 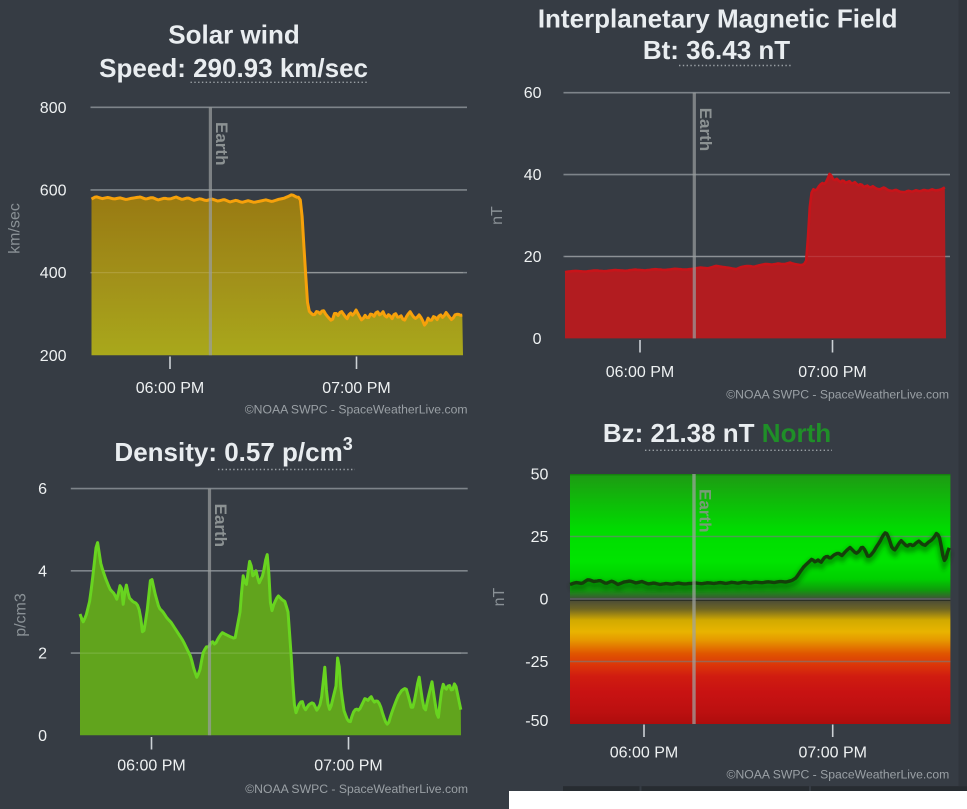 I want to click on svg-text: -50, so click(x=536, y=721).